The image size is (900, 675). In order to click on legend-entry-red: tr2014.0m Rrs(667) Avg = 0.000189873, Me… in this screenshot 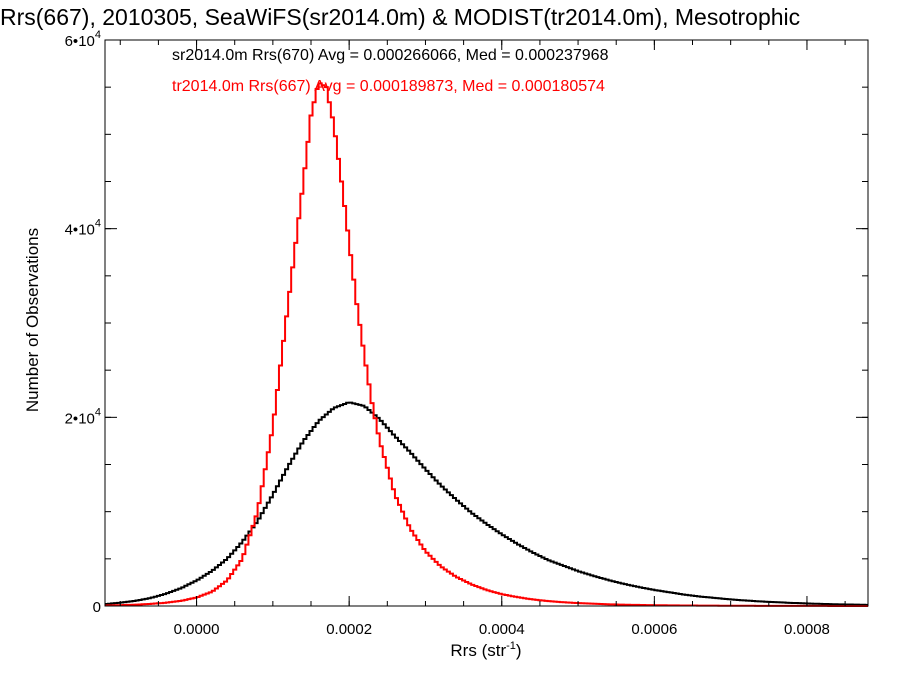, I will do `click(388, 86)`.